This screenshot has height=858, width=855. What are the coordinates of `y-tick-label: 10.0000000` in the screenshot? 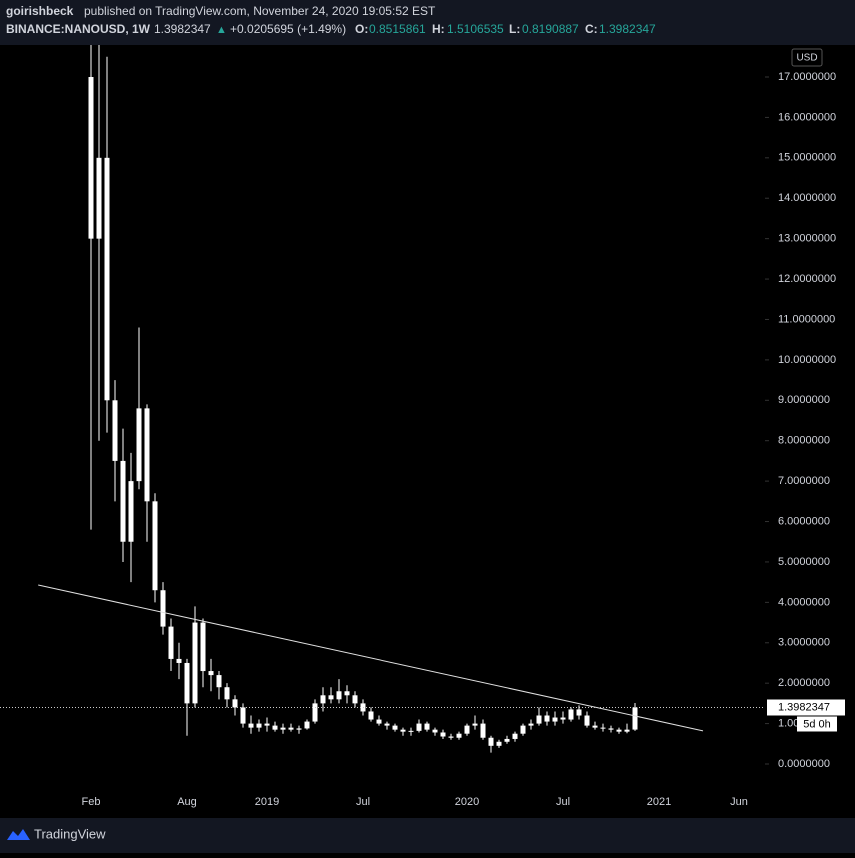 It's located at (807, 360).